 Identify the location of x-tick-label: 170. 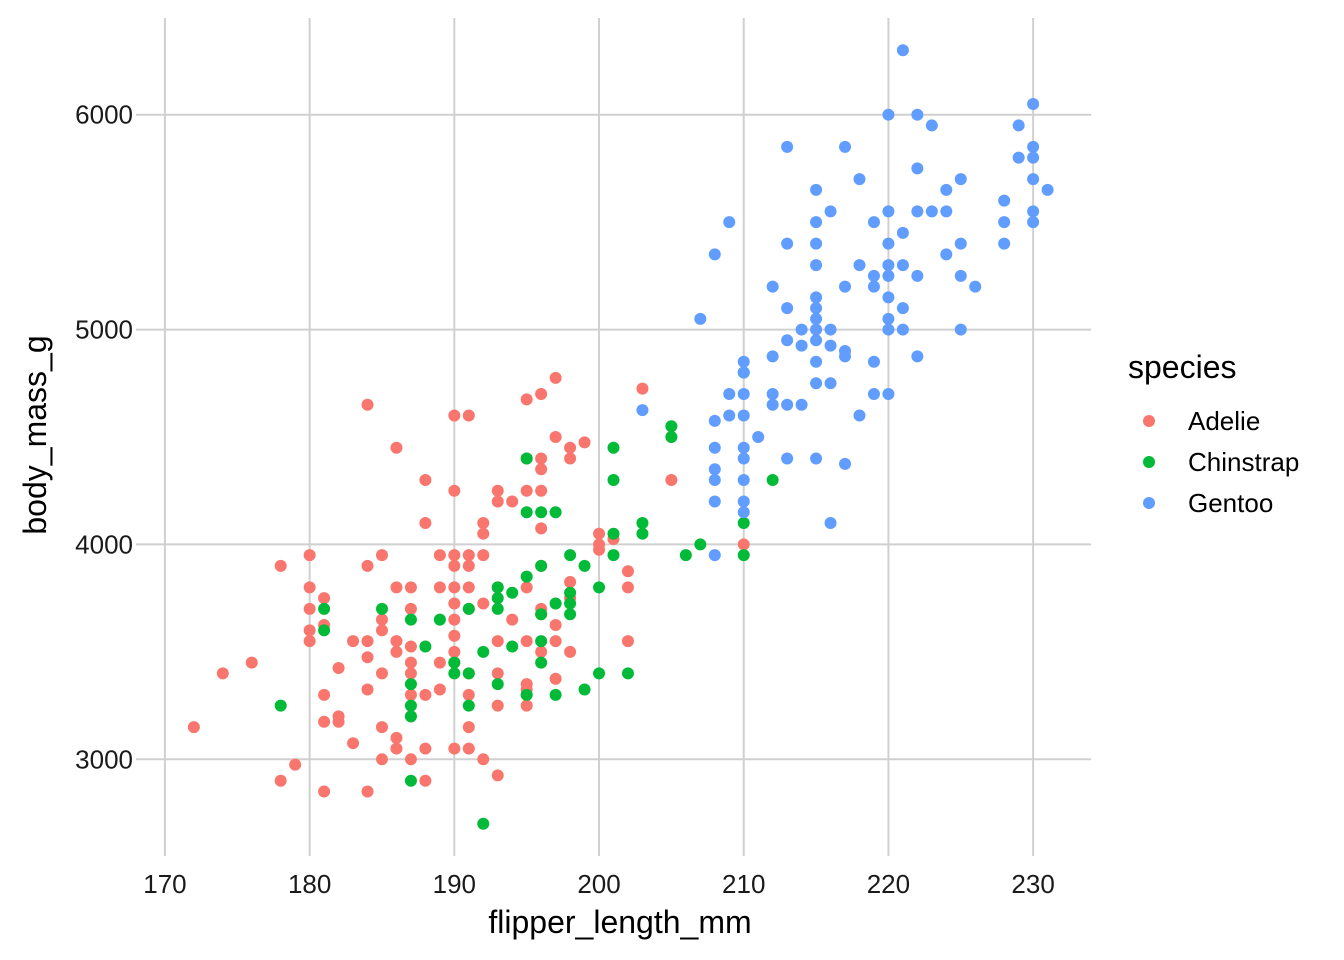
(164, 884).